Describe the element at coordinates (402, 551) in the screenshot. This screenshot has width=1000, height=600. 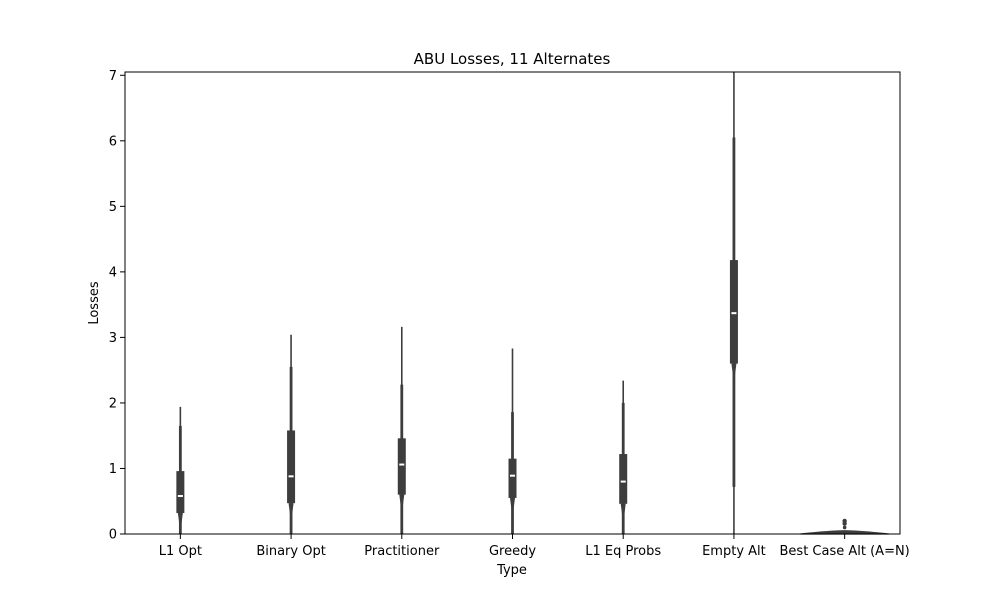
I see `x-tick-label: Practitioner` at that location.